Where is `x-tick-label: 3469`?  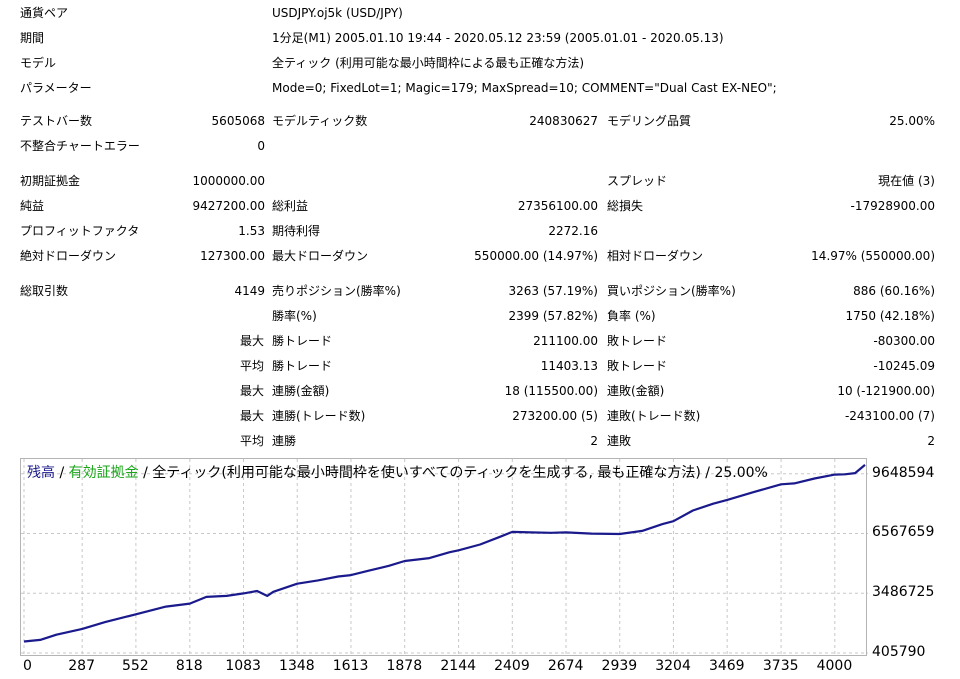
x-tick-label: 3469 is located at coordinates (726, 666).